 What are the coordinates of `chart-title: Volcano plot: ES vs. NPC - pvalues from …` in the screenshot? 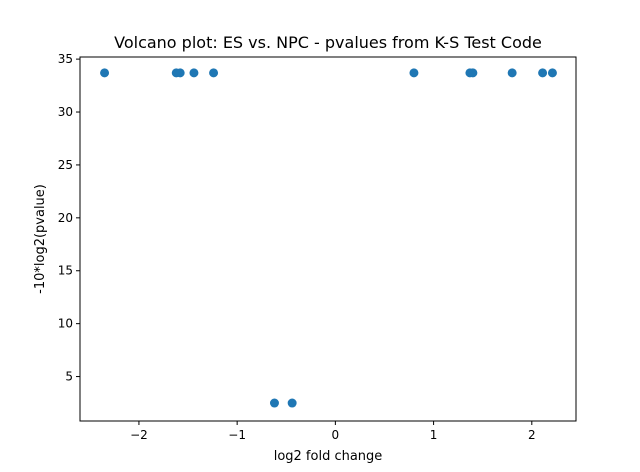 It's located at (328, 42).